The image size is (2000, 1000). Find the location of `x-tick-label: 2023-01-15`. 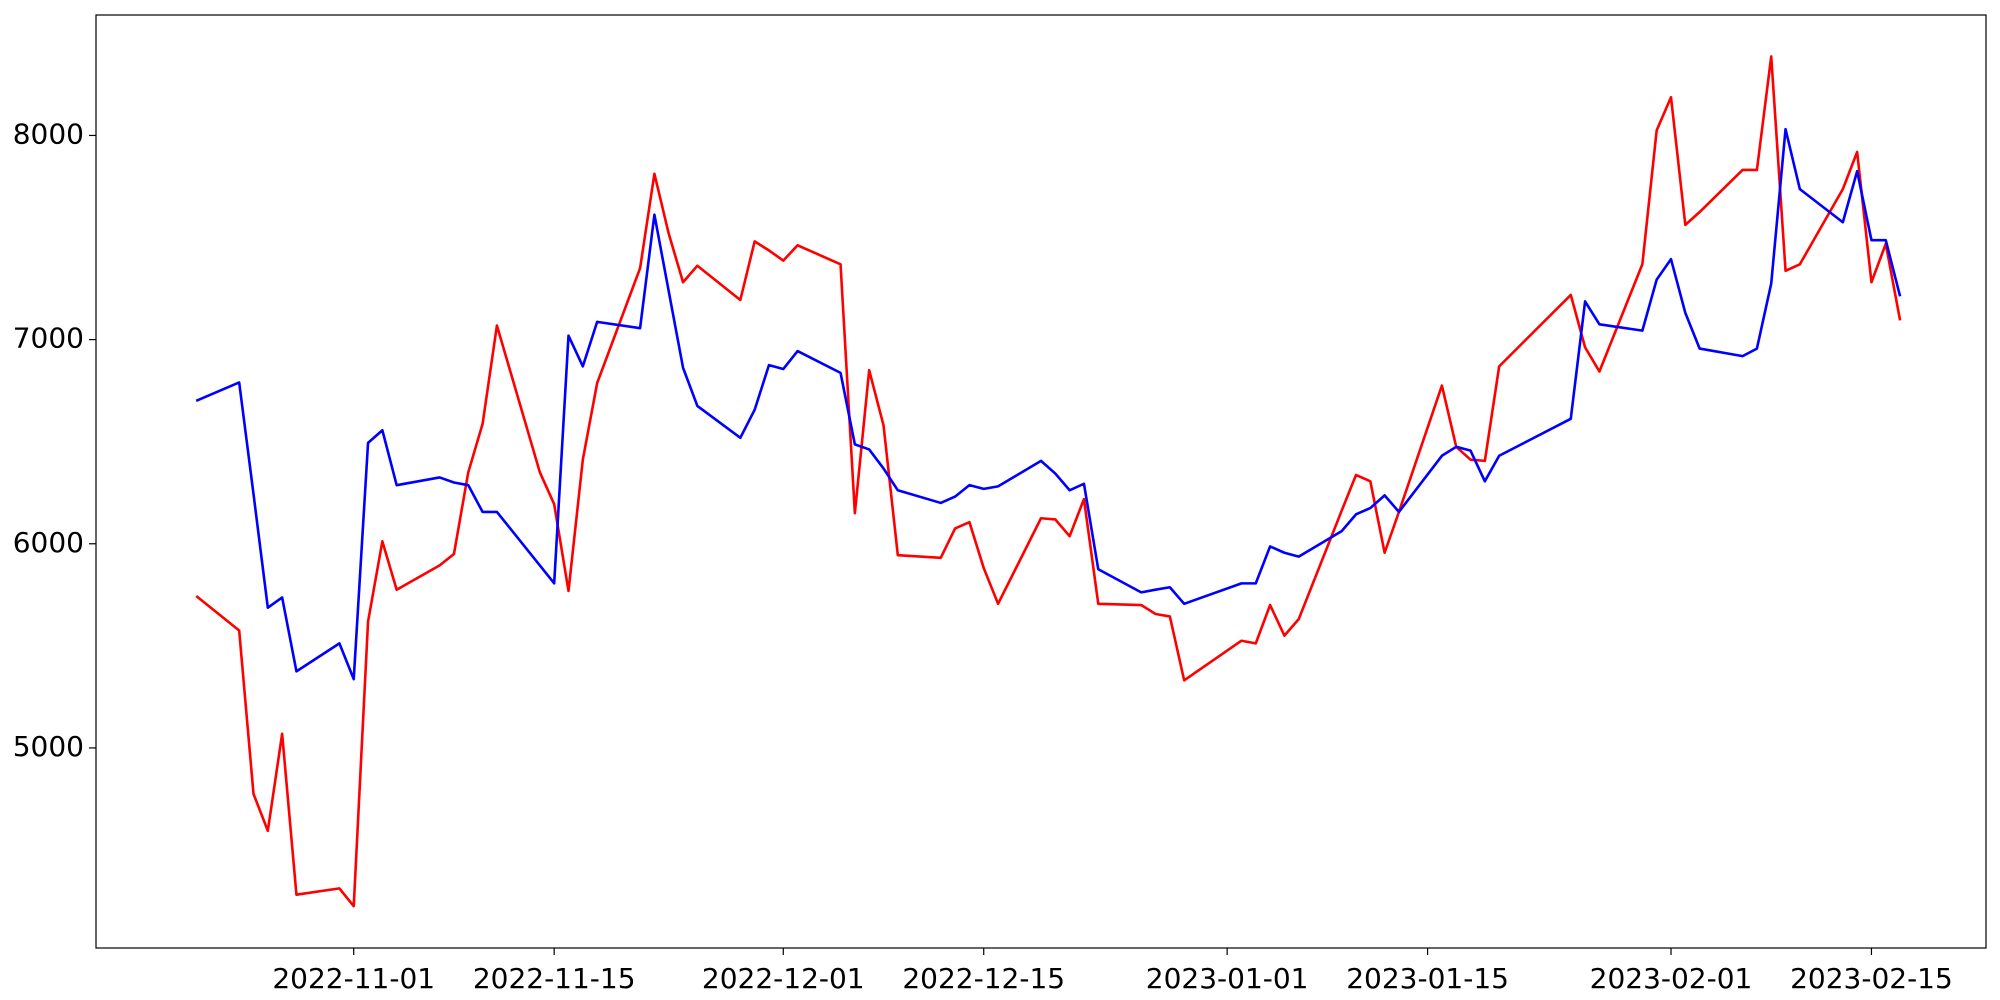

x-tick-label: 2023-01-15 is located at coordinates (1427, 978).